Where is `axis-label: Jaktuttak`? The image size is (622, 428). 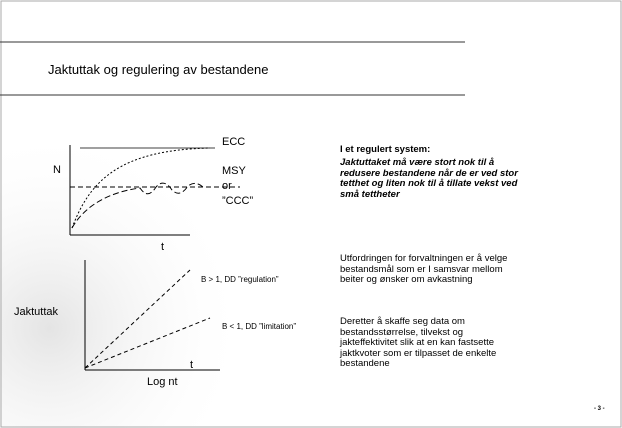 axis-label: Jaktuttak is located at coordinates (36, 312).